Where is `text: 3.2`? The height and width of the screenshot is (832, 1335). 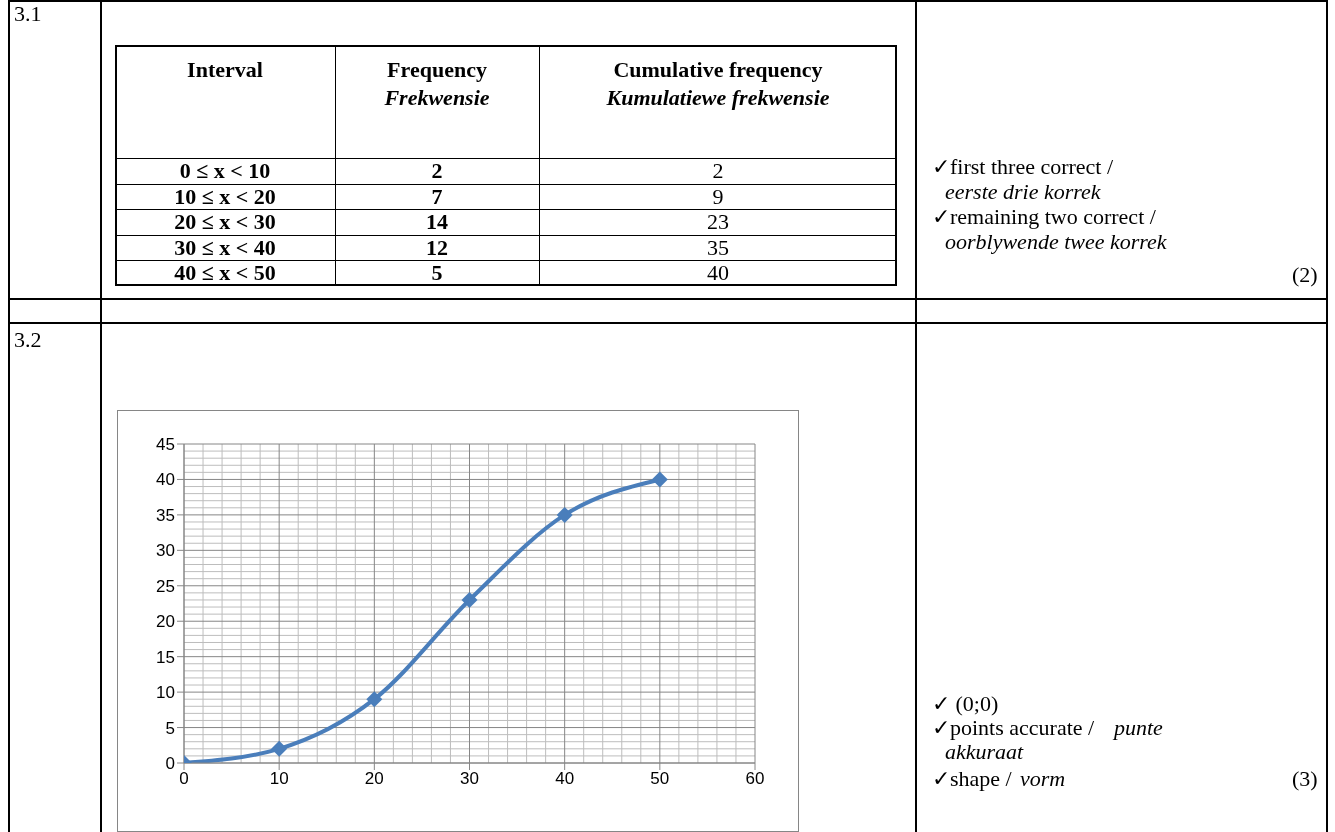 text: 3.2 is located at coordinates (28, 339).